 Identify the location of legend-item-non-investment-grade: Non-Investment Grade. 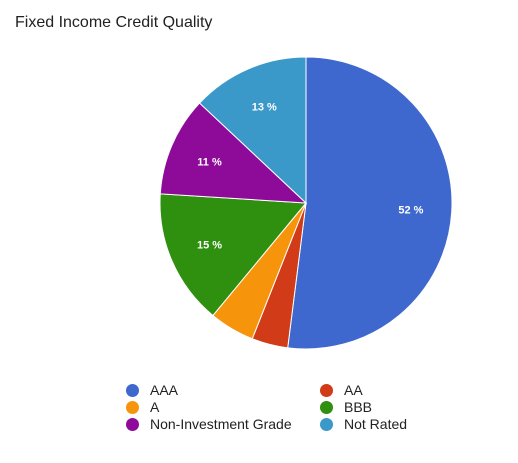
(209, 424).